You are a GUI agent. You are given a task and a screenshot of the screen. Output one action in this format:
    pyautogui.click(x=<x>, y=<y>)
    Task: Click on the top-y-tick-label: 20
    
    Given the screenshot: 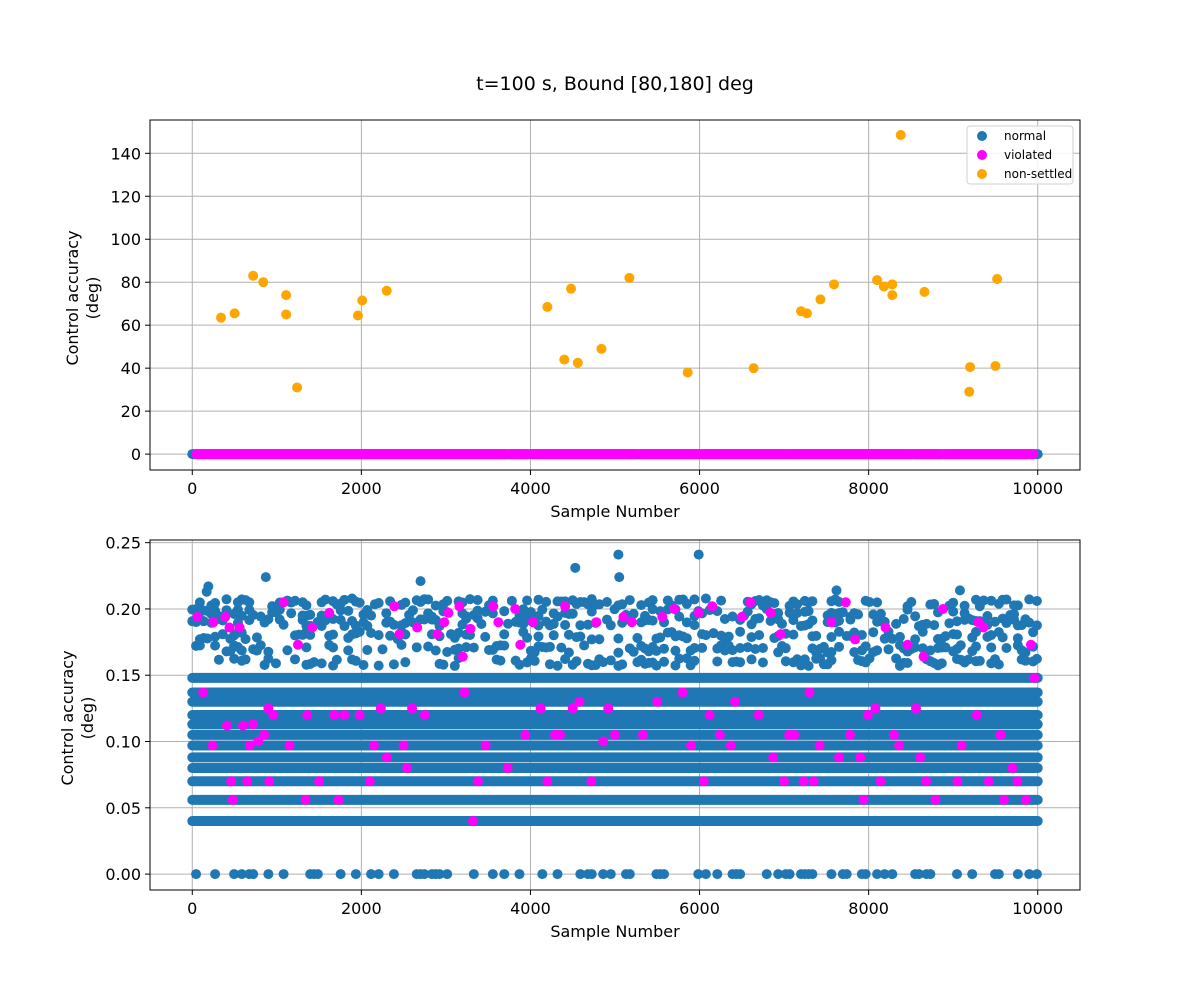 What is the action you would take?
    pyautogui.click(x=131, y=411)
    